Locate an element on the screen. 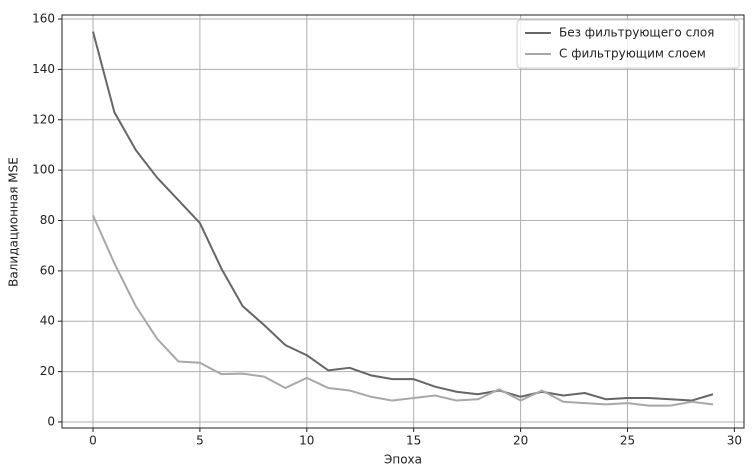  y-tick-label: 40 is located at coordinates (47, 321).